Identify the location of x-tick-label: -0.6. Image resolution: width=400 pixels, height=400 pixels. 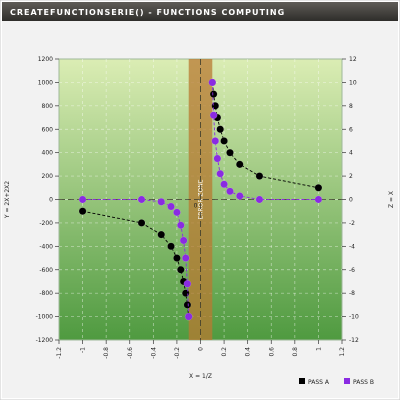
(130, 353).